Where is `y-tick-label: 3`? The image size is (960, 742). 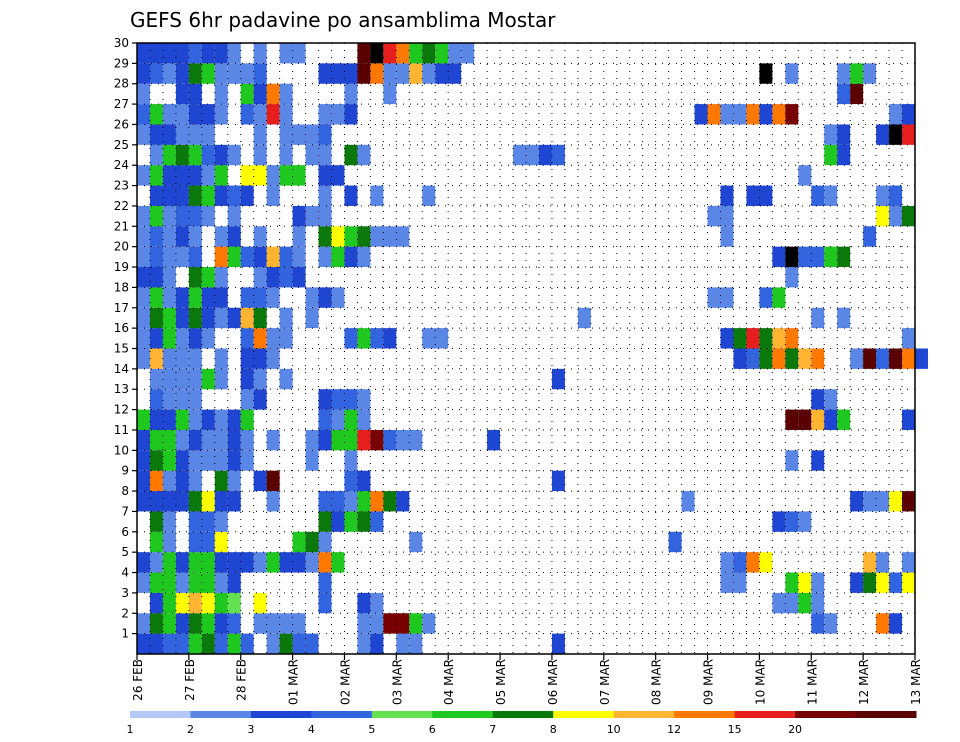 y-tick-label: 3 is located at coordinates (125, 593).